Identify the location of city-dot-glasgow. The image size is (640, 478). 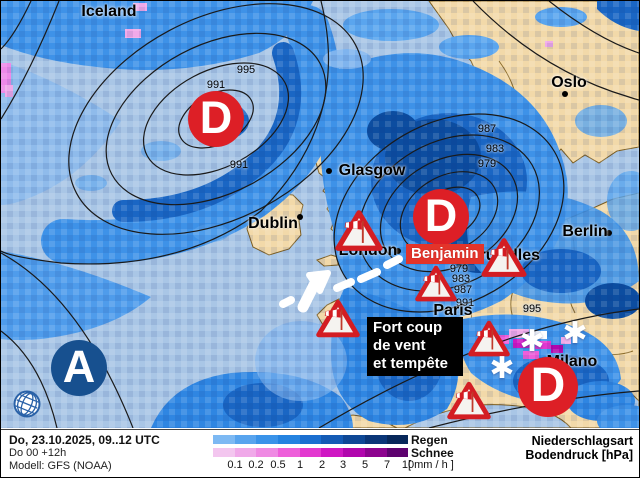
(329, 171).